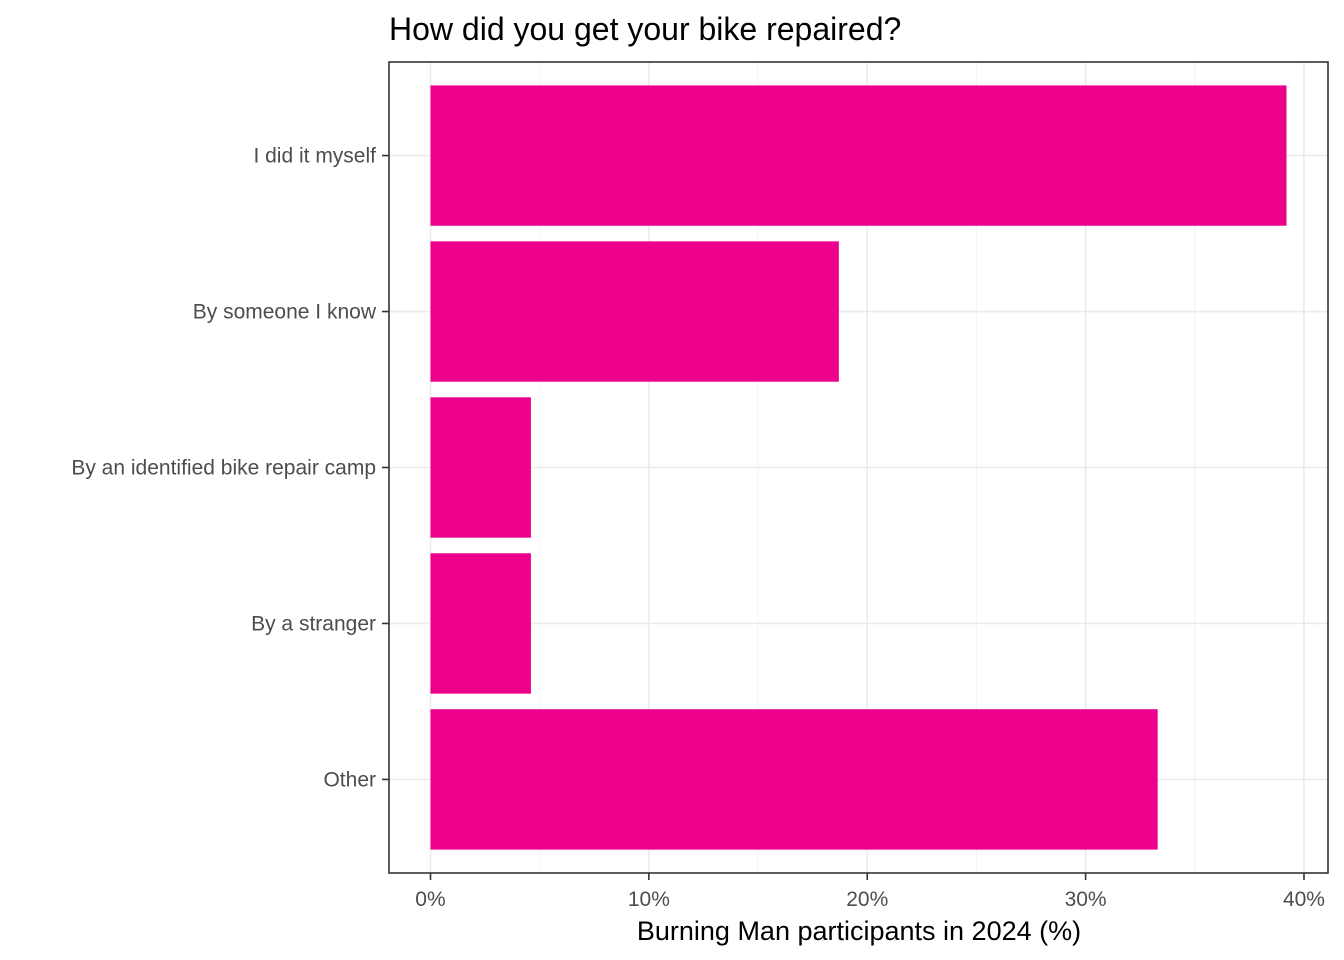 This screenshot has height=960, width=1344. Describe the element at coordinates (645, 29) in the screenshot. I see `chart-title: How did you get your bike repaired?` at that location.